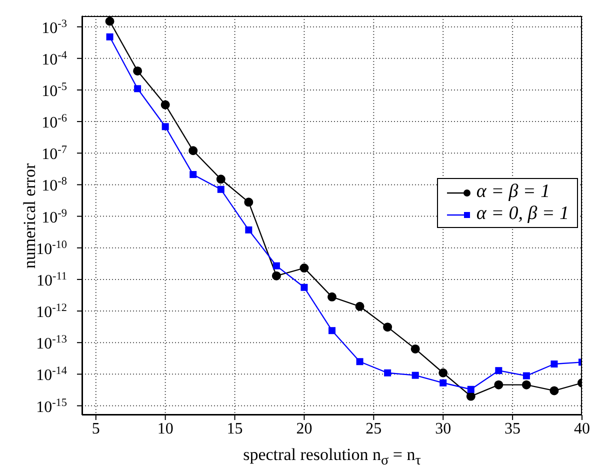 The height and width of the screenshot is (475, 606). Describe the element at coordinates (304, 429) in the screenshot. I see `x-tick-label: 20` at that location.